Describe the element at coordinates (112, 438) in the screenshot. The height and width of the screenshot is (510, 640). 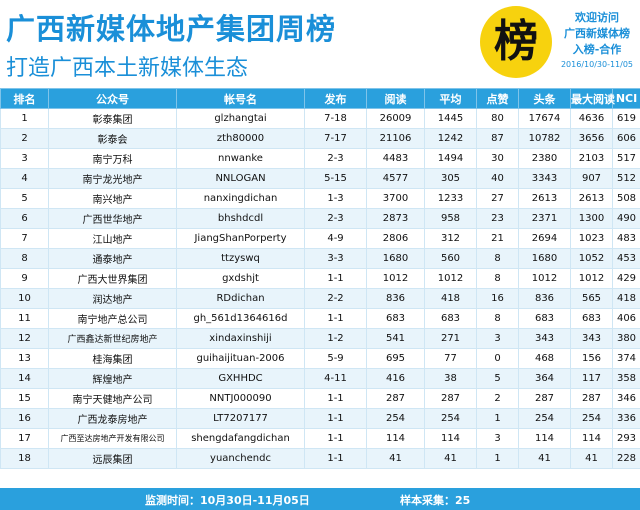
I see `table-cell: 广西至达房地产开发有限公司` at that location.